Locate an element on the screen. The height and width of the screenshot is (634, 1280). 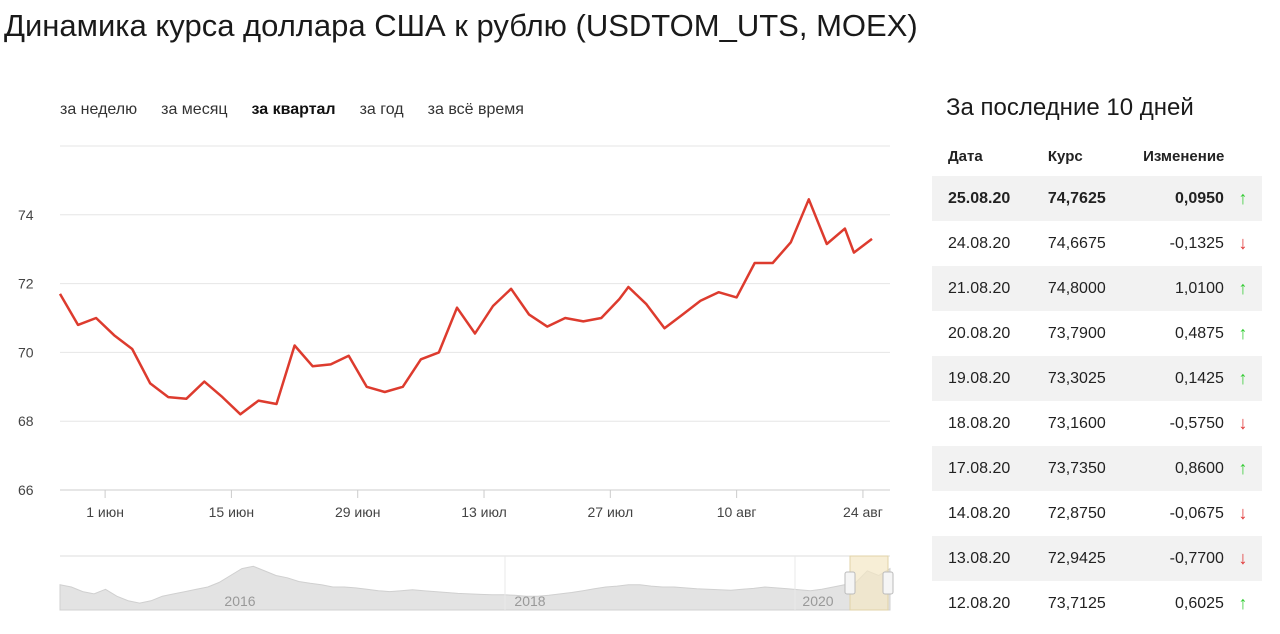
table-row: 21.08.20 74,8000 1,0100 ↑ is located at coordinates (1097, 288).